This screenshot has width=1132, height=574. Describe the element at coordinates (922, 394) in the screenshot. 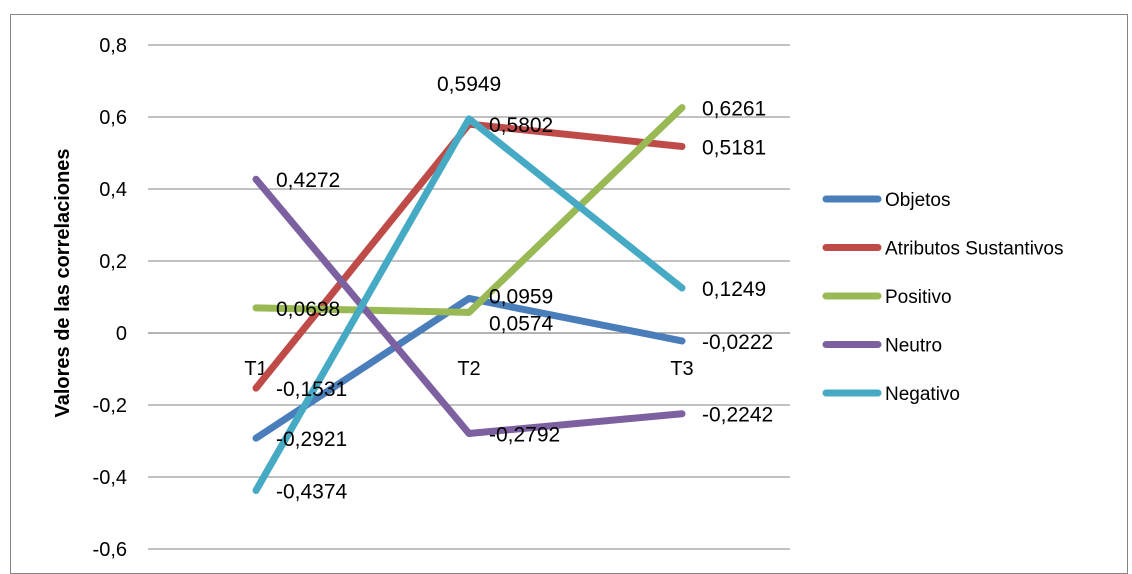

I see `legend-label: Negativo` at that location.